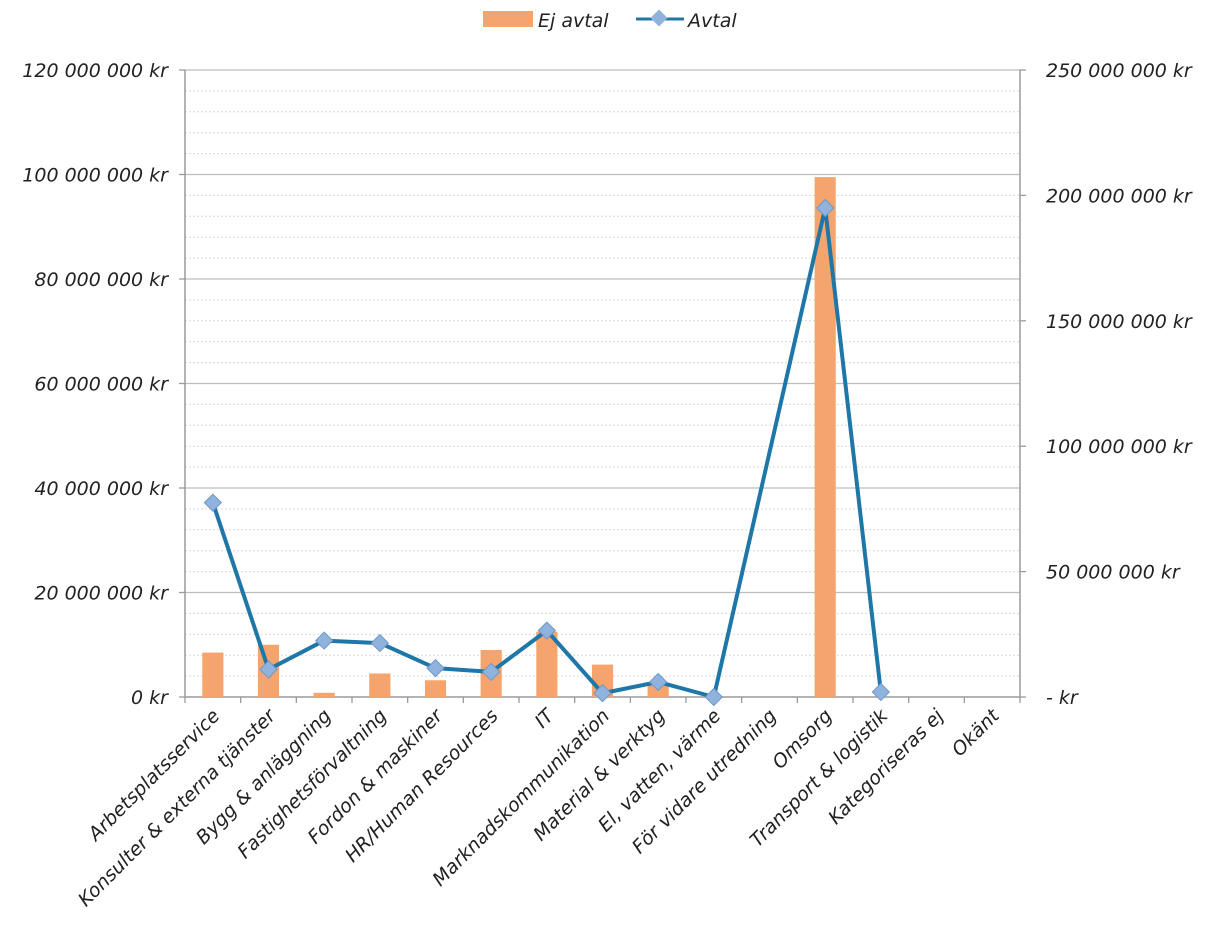 This screenshot has height=937, width=1212. I want to click on left-tick-label: 40 000 000 kr, so click(101, 489).